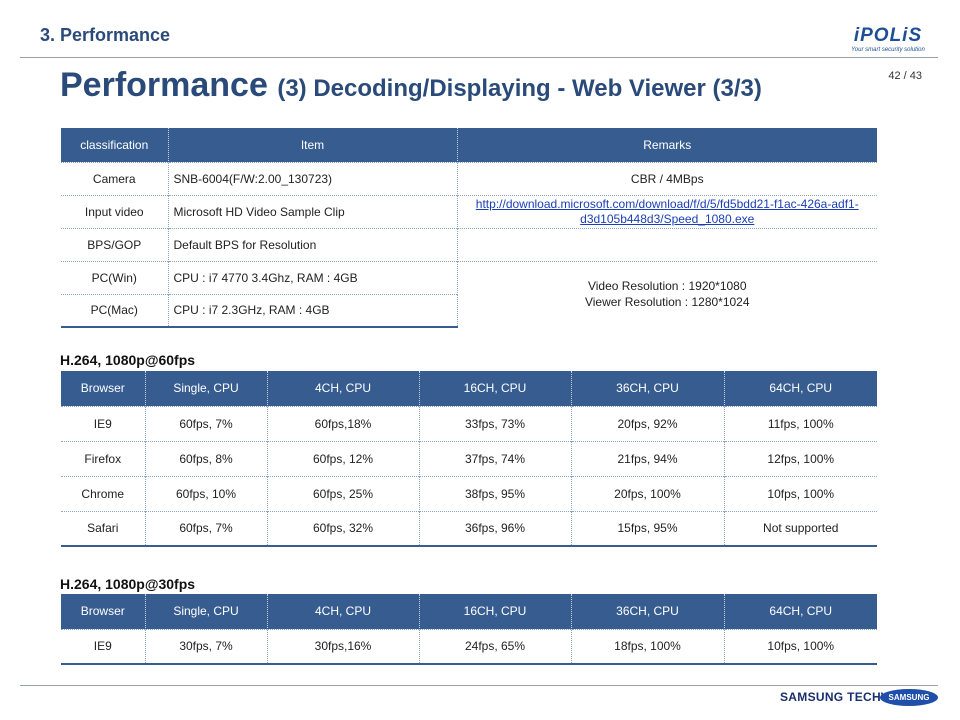  I want to click on page-number: 42 / 43, so click(905, 76).